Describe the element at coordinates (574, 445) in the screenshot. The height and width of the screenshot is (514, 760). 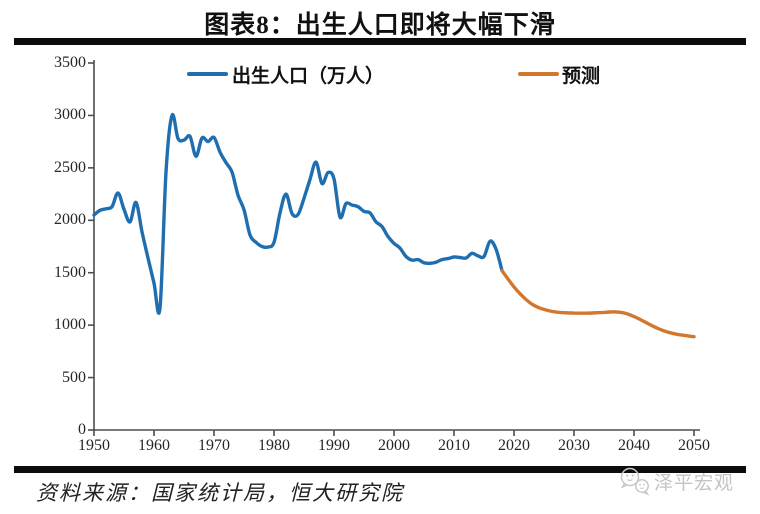
I see `x-tick-label: 2030` at that location.